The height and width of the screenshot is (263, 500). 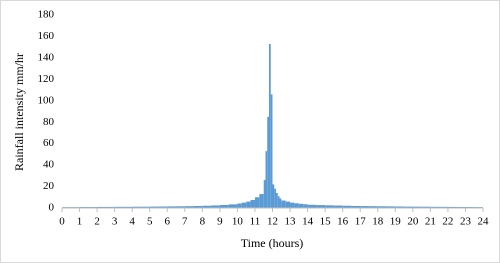 What do you see at coordinates (447, 222) in the screenshot?
I see `x-tick-label: 22` at bounding box center [447, 222].